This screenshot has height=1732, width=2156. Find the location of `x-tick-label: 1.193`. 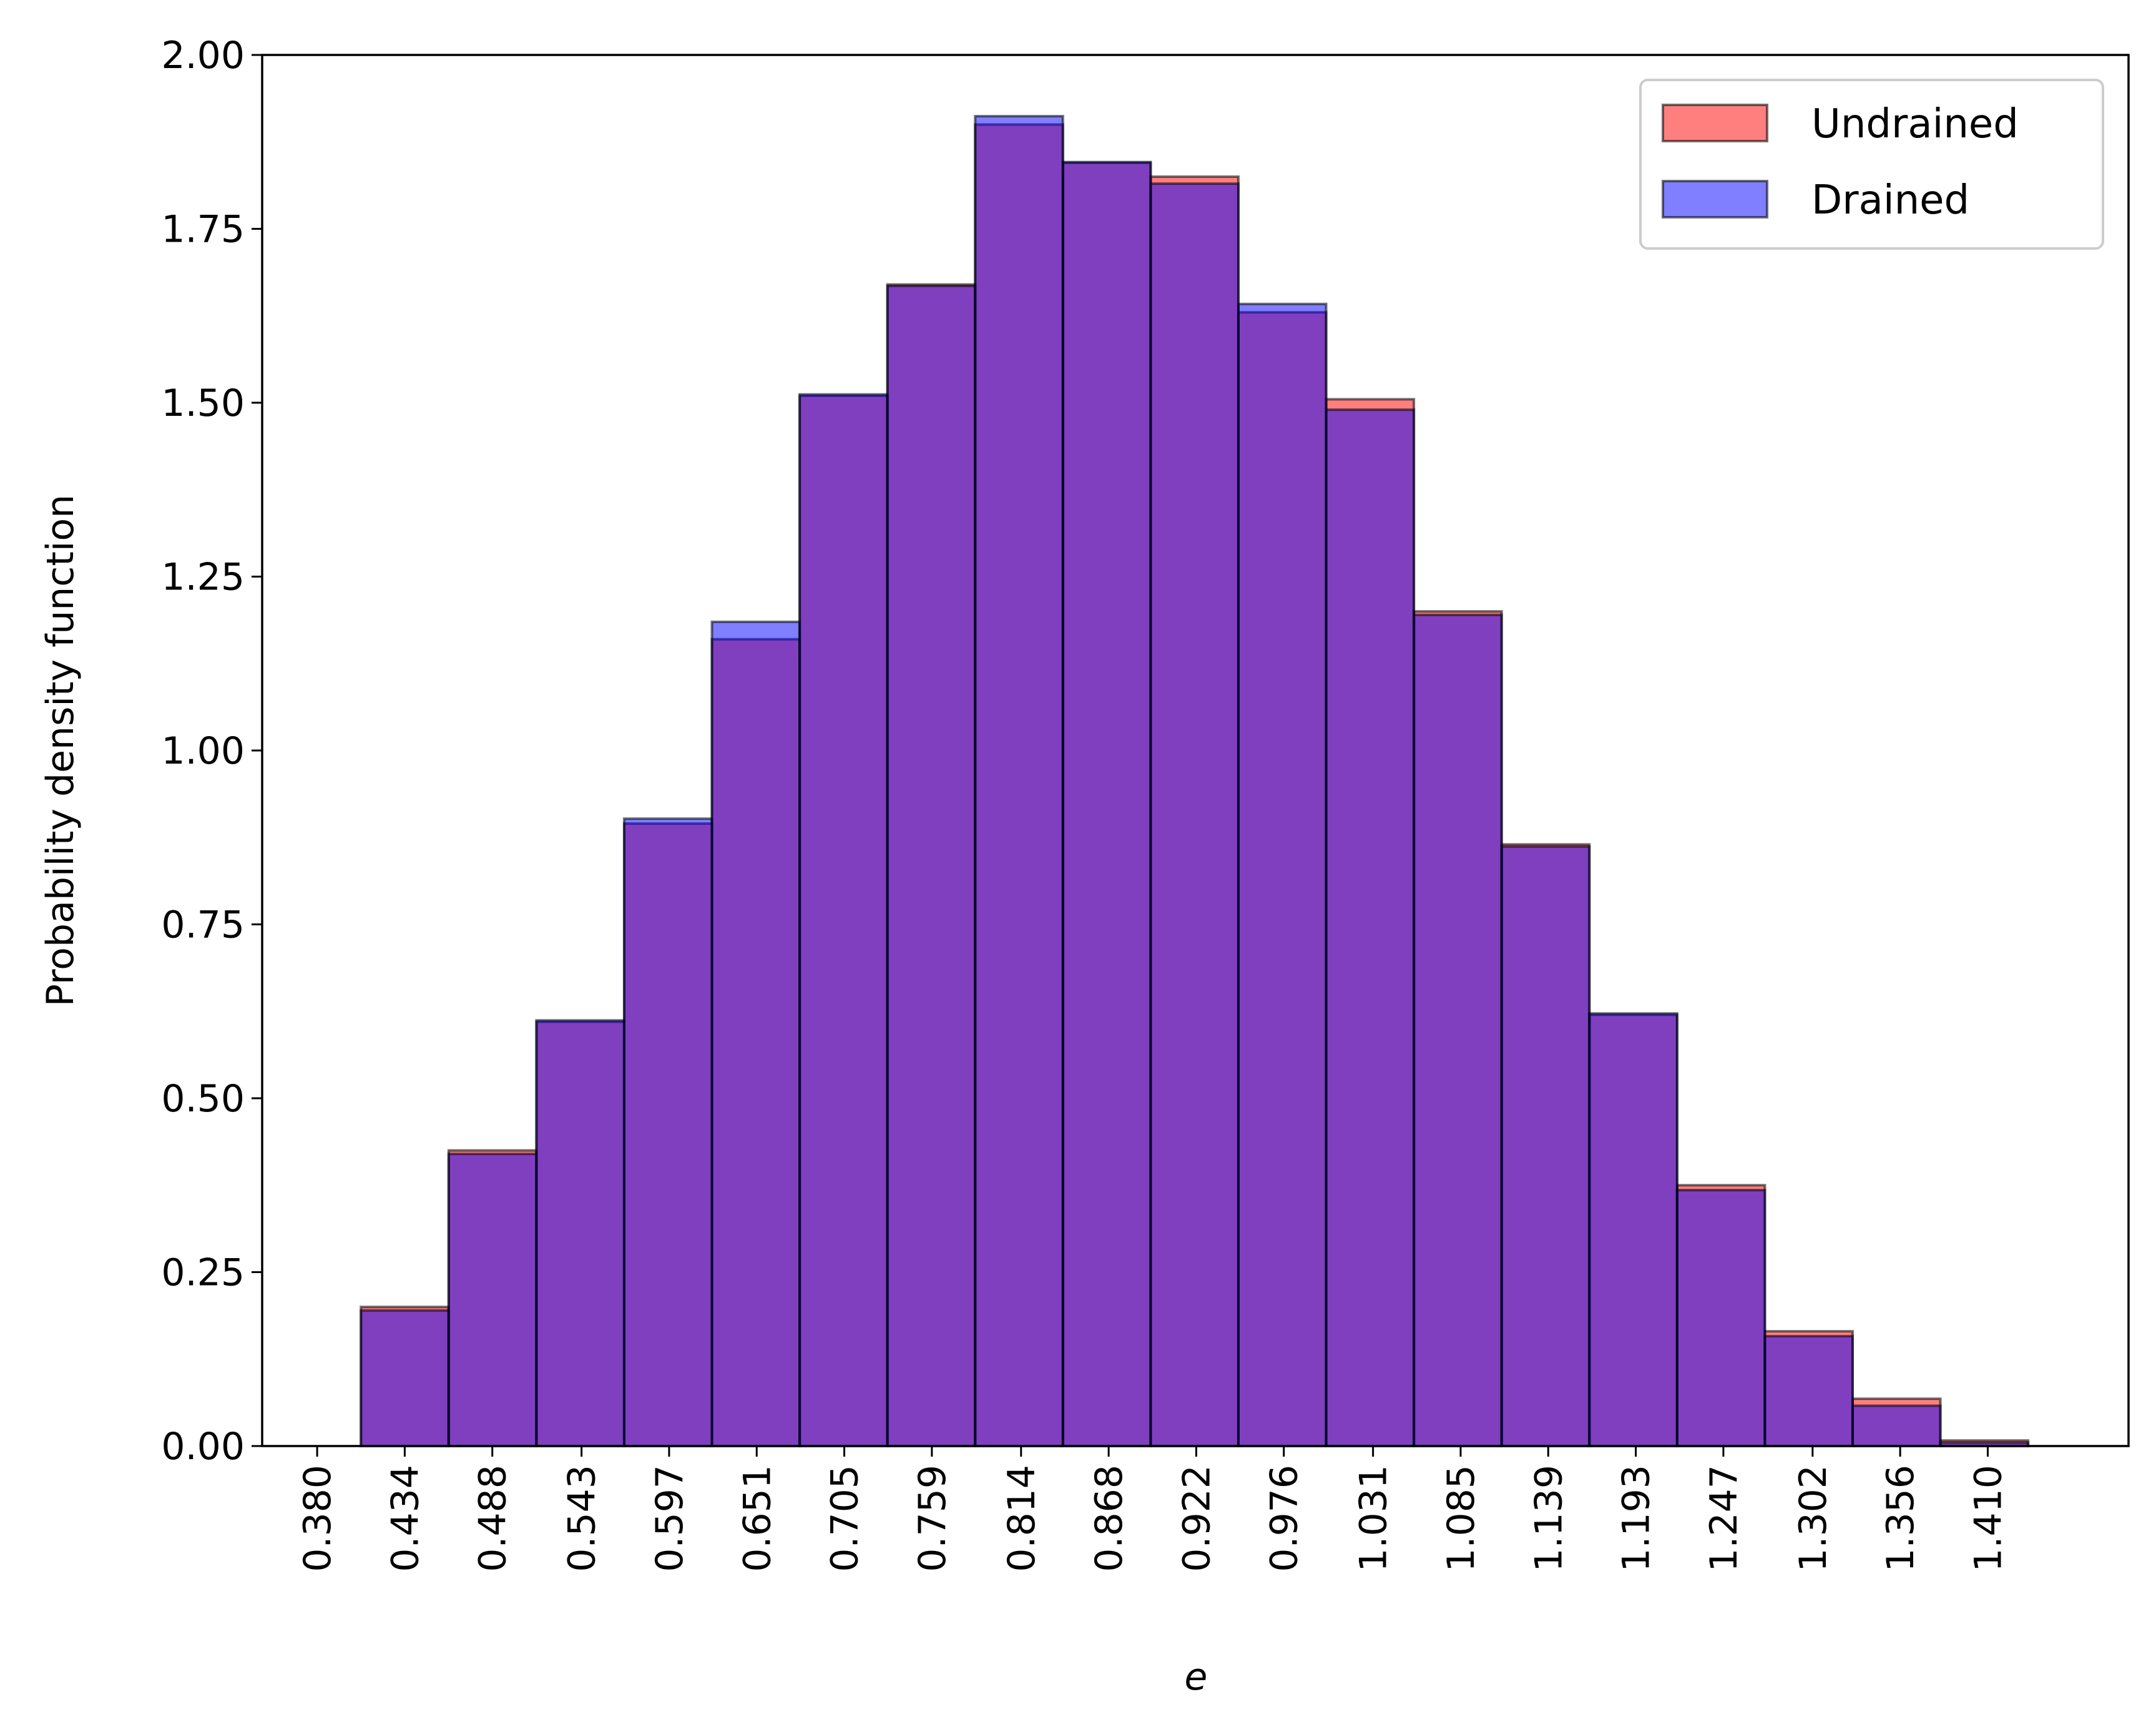

x-tick-label: 1.193 is located at coordinates (1637, 1518).